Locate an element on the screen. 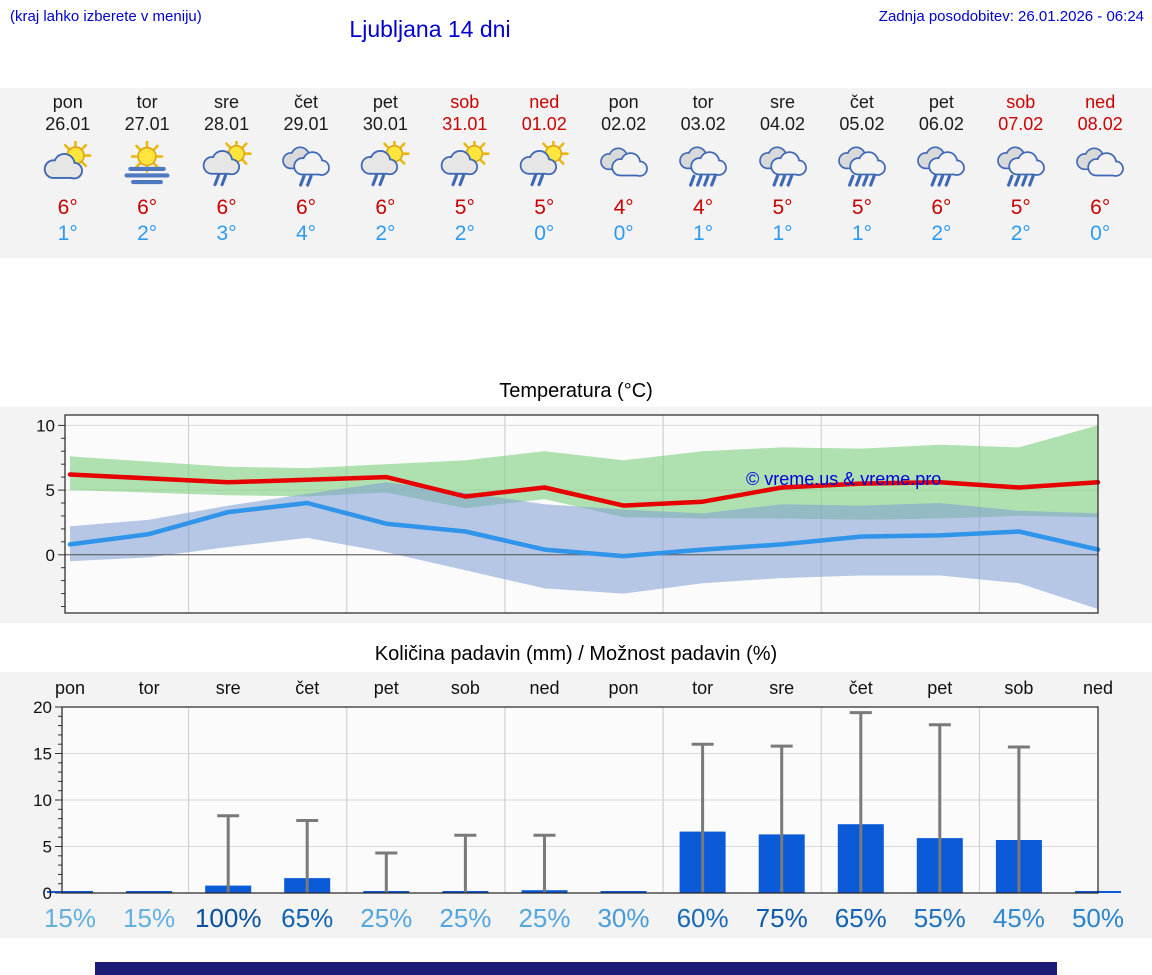 Image resolution: width=1152 pixels, height=975 pixels. day-column: tor 03.02 4° 1° is located at coordinates (702, 173).